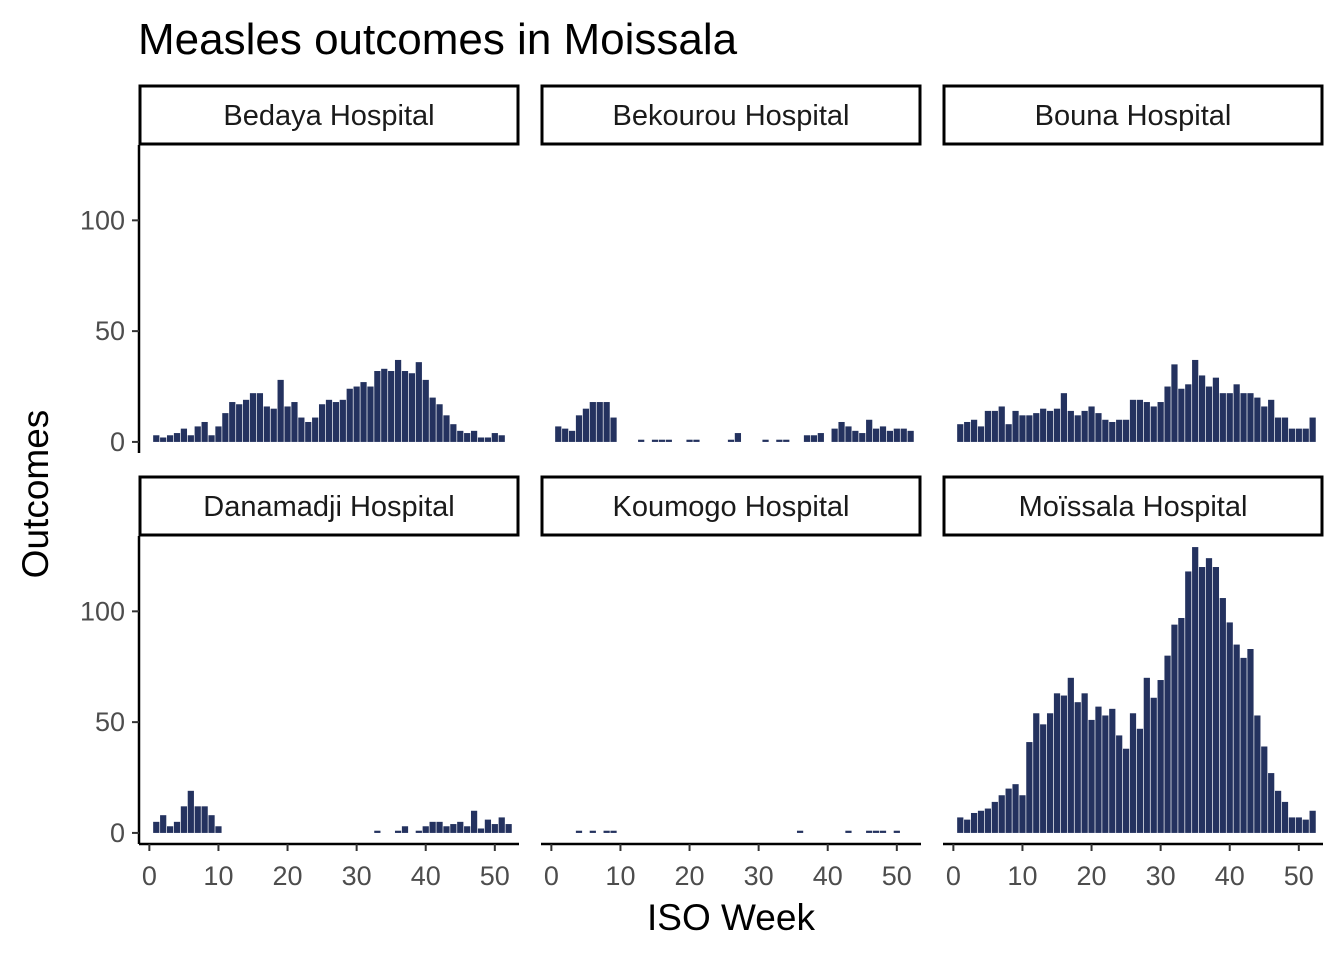  What do you see at coordinates (426, 876) in the screenshot?
I see `x-tick-label: 40` at bounding box center [426, 876].